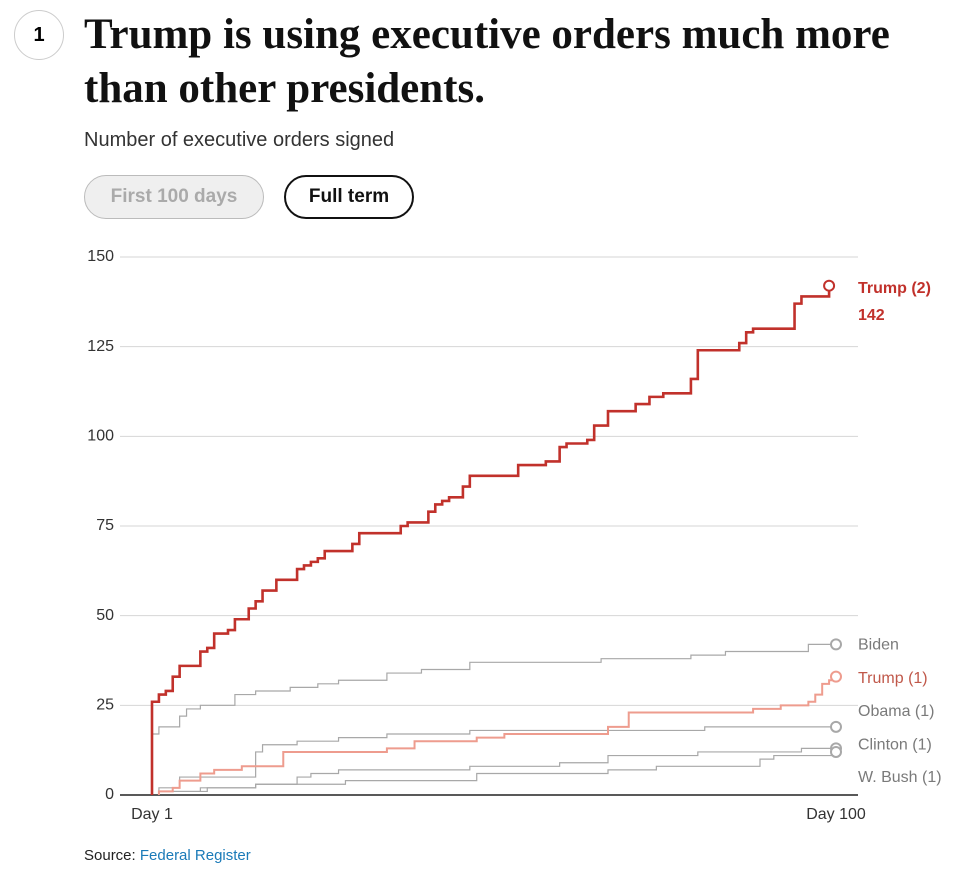 Image resolution: width=977 pixels, height=883 pixels. What do you see at coordinates (871, 315) in the screenshot?
I see `value-label: 142` at bounding box center [871, 315].